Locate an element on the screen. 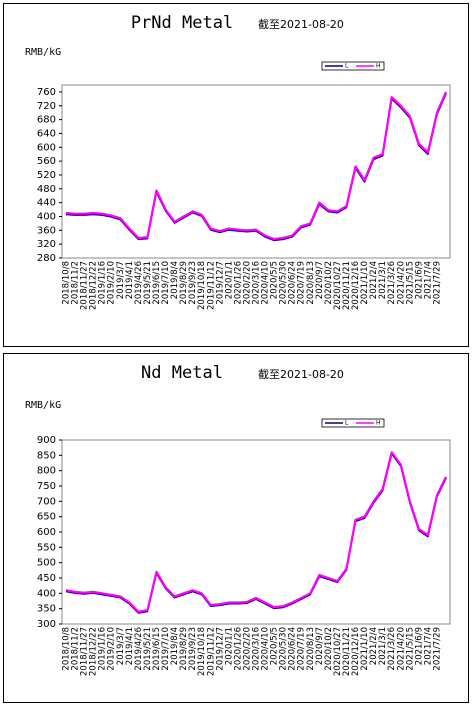 Image resolution: width=473 pixels, height=707 pixels. y-tick-label: 300 is located at coordinates (46, 624).